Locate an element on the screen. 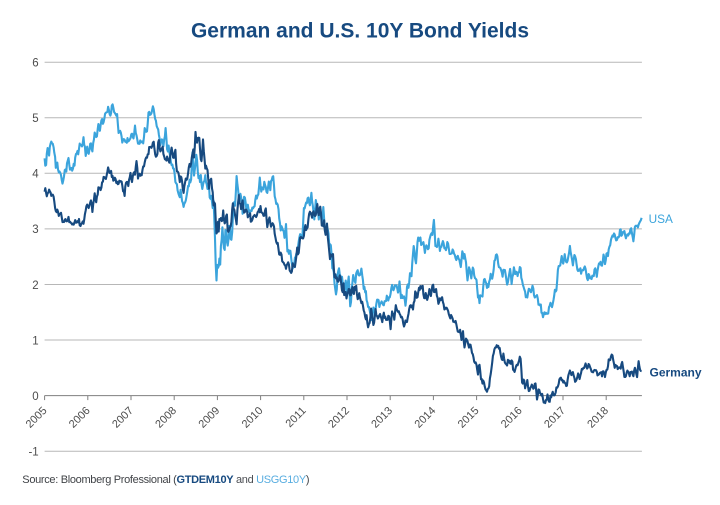  svg-text: Germany is located at coordinates (676, 373).